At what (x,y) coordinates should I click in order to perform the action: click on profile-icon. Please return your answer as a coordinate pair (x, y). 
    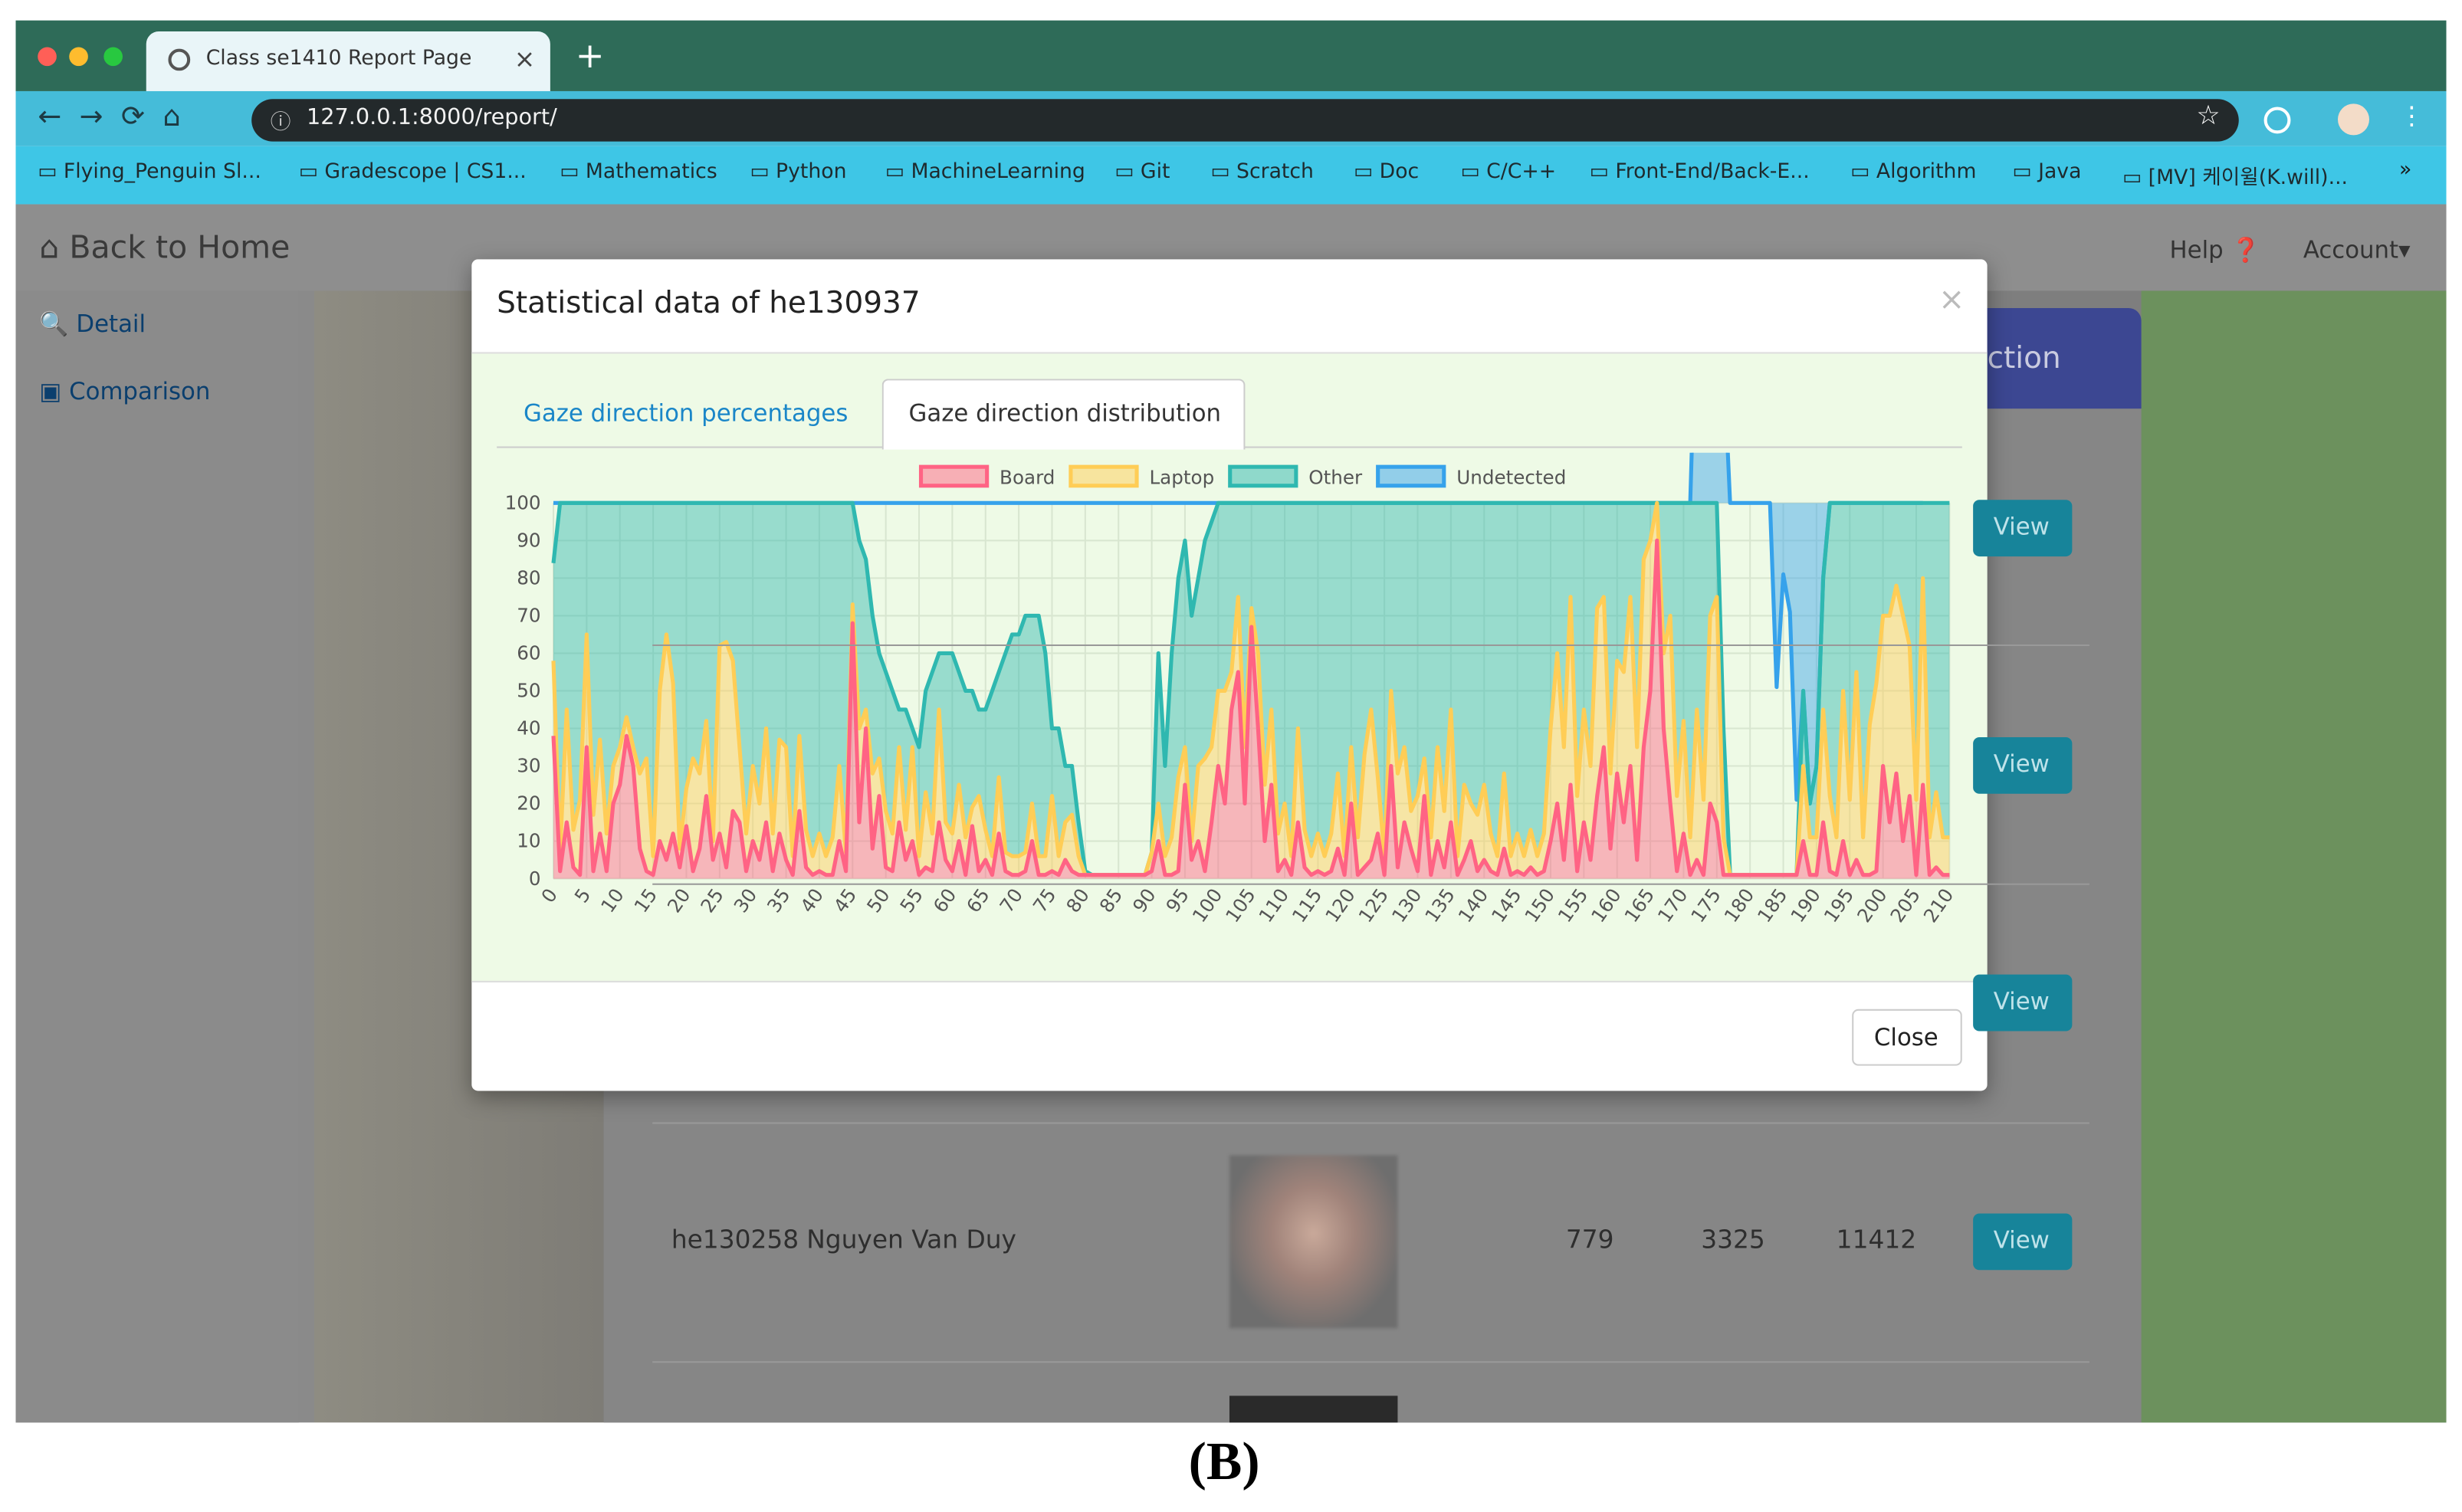
    Looking at the image, I should click on (2353, 119).